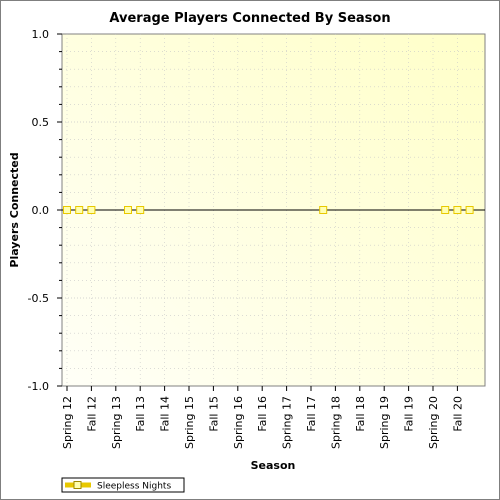 Image resolution: width=500 pixels, height=500 pixels. I want to click on x-tick-label: Spring 18, so click(335, 422).